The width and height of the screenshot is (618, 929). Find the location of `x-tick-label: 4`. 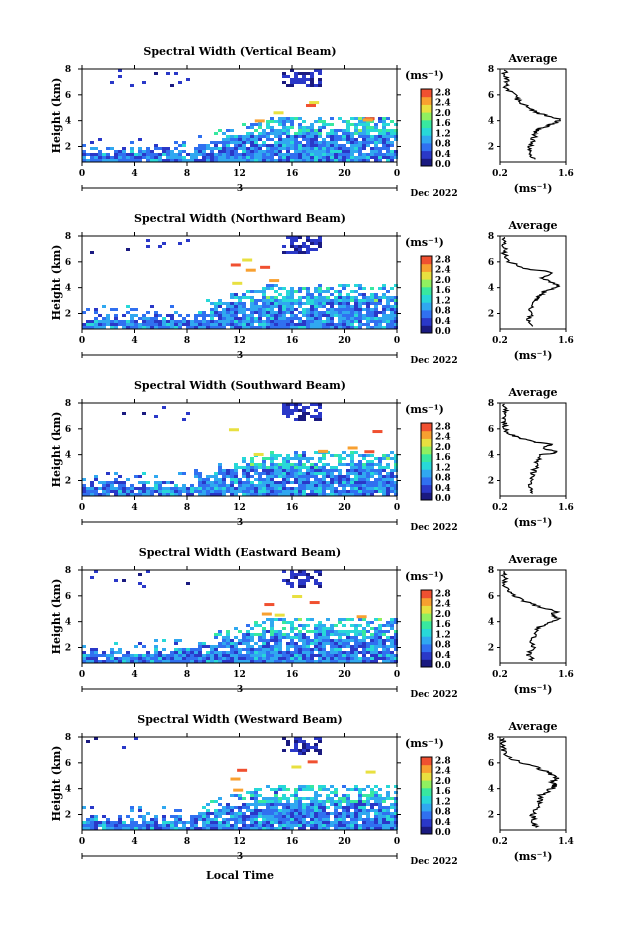

x-tick-label: 4 is located at coordinates (134, 842).